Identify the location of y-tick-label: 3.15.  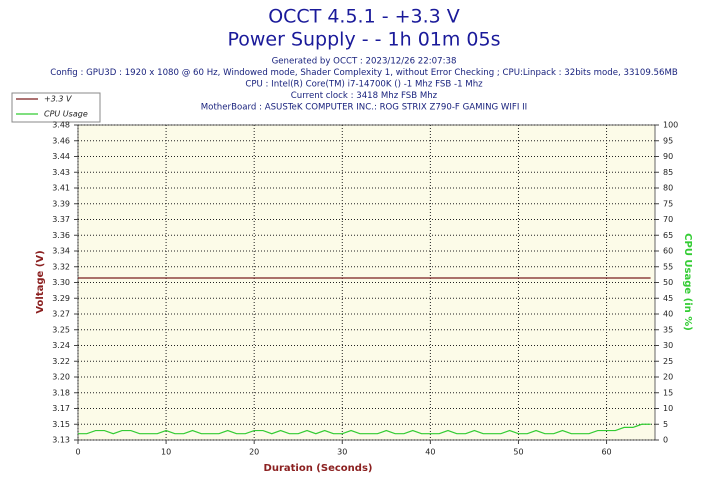
(61, 424).